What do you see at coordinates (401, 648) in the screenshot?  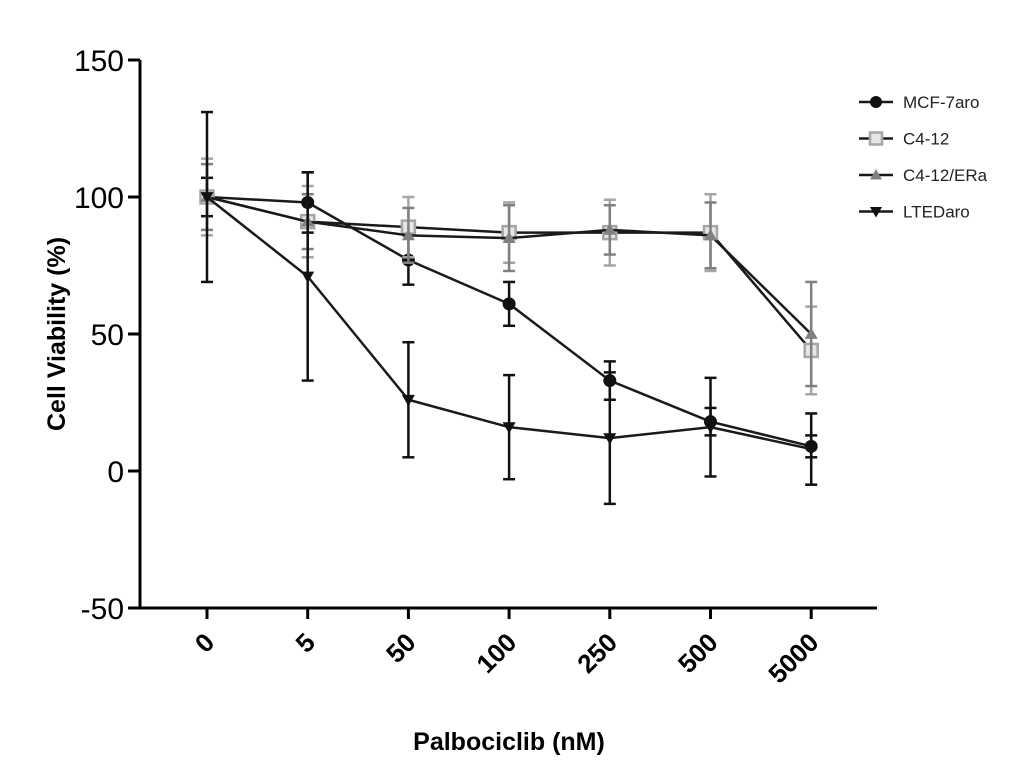 I see `x-tick-label: 50` at bounding box center [401, 648].